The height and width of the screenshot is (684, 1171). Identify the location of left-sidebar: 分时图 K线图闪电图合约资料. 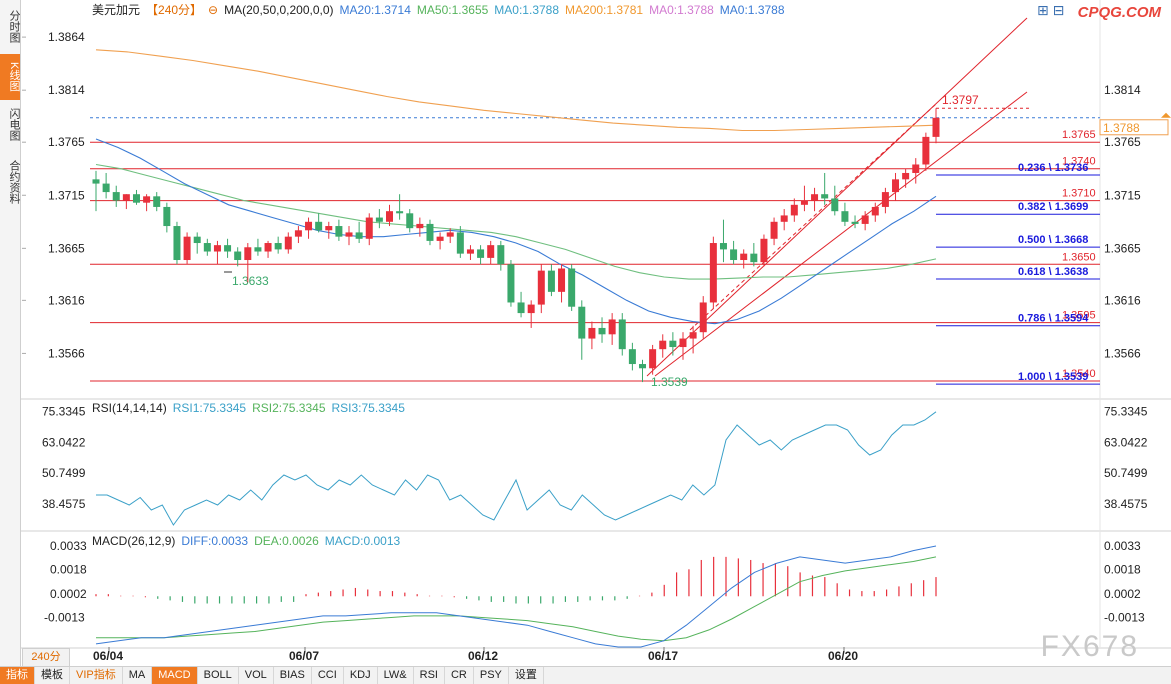
(10, 341).